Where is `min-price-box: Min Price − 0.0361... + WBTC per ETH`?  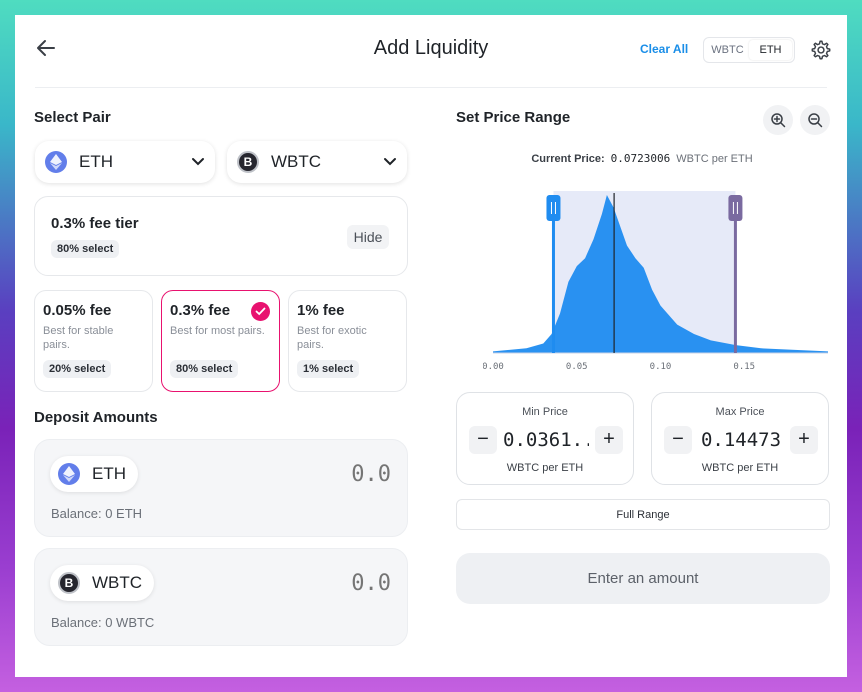
min-price-box: Min Price − 0.0361... + WBTC per ETH is located at coordinates (545, 438).